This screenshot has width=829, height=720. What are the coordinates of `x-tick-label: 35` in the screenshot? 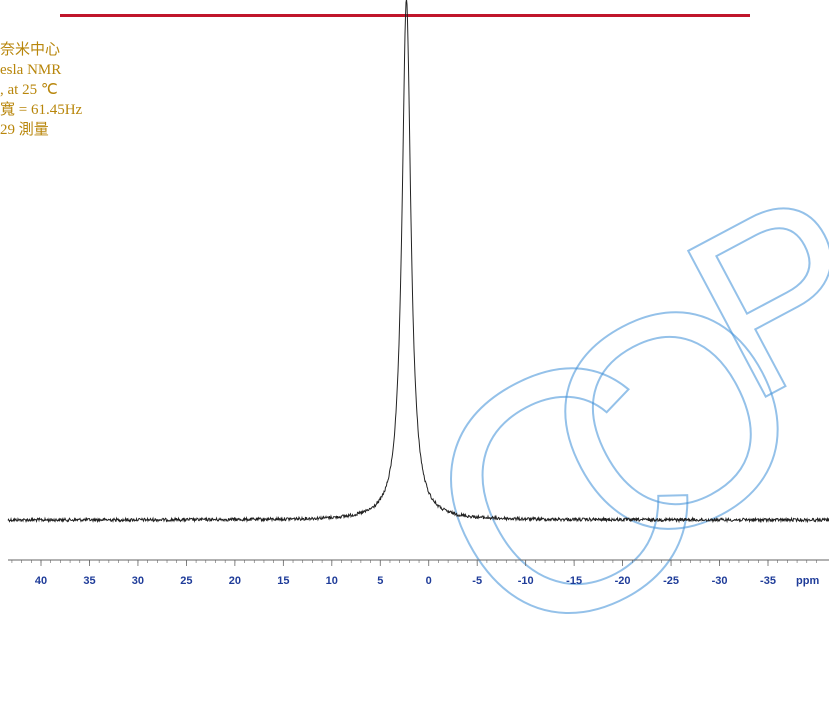 It's located at (89, 581).